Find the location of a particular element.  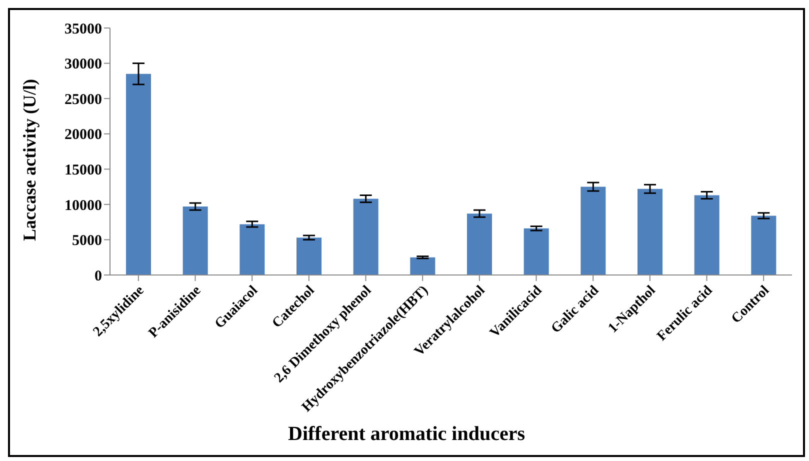

y-axis-title: Laccase activity (U/l) is located at coordinates (30, 160).